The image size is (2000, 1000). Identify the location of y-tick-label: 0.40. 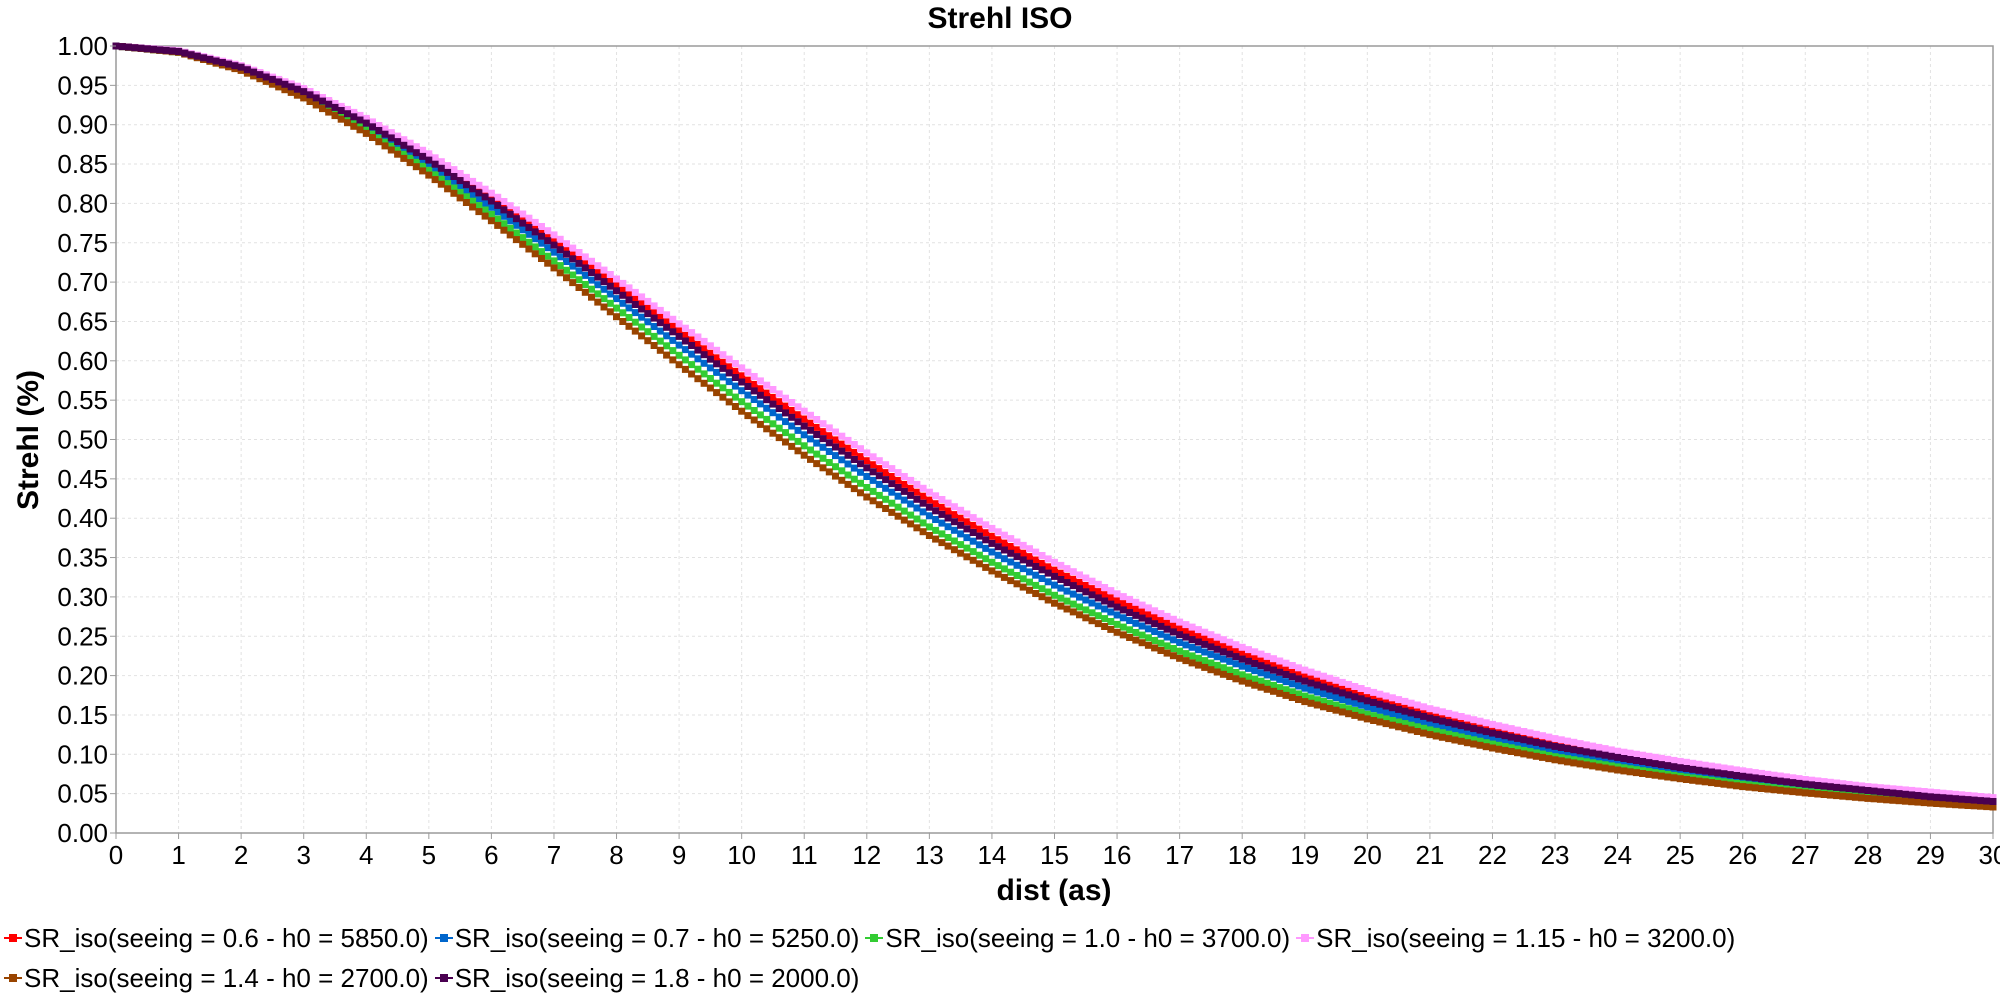
(82, 518).